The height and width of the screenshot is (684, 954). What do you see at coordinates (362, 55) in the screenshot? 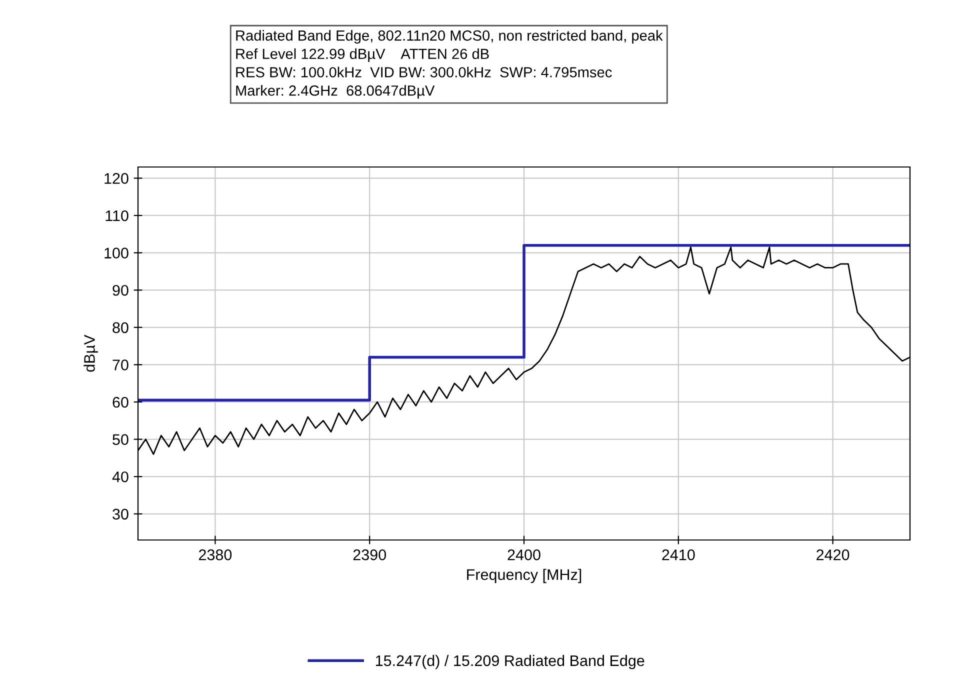
I see `text: Ref Level 122.99 dBµV ATTEN 26 dB` at bounding box center [362, 55].